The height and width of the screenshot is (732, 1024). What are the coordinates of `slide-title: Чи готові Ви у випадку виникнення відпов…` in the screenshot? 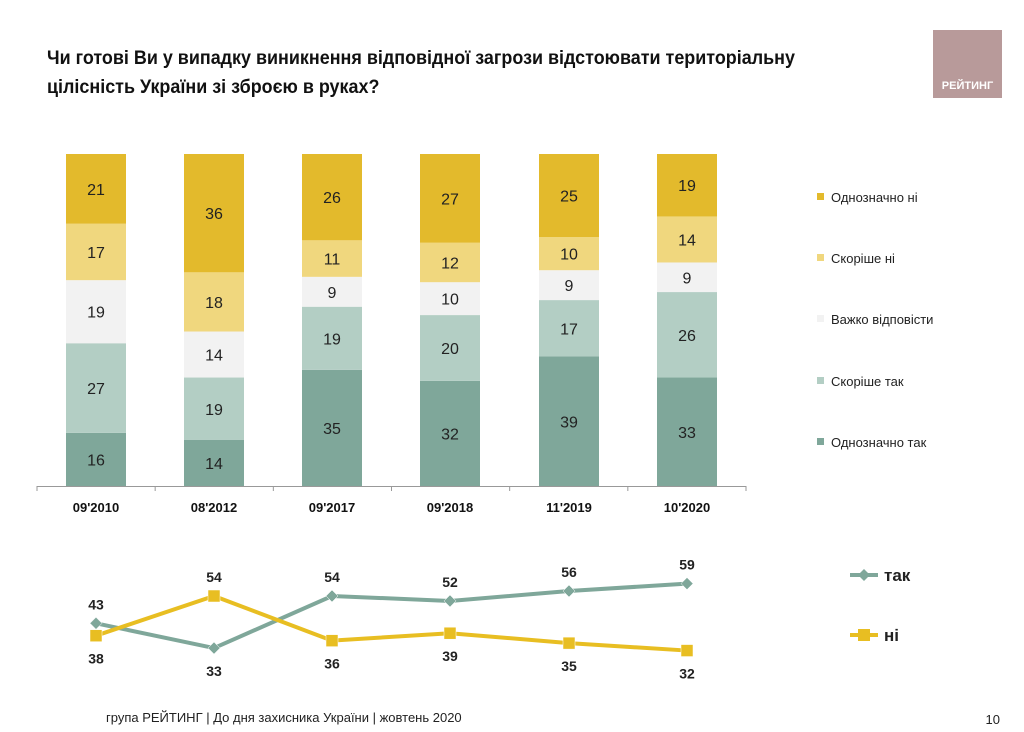 It's located at (421, 72).